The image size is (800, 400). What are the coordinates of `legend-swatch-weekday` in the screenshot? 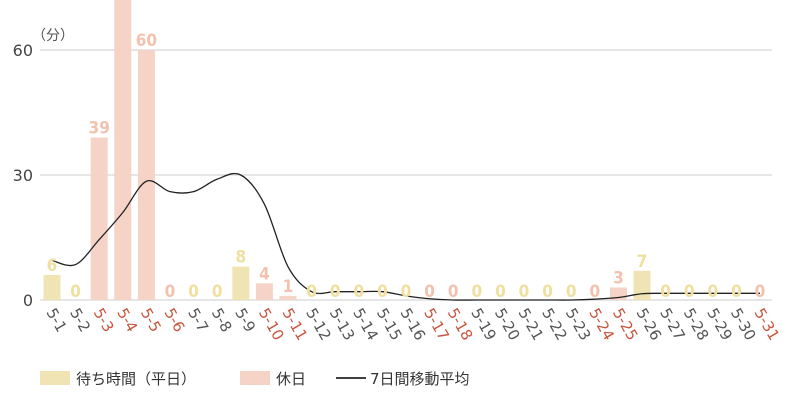 It's located at (55, 378).